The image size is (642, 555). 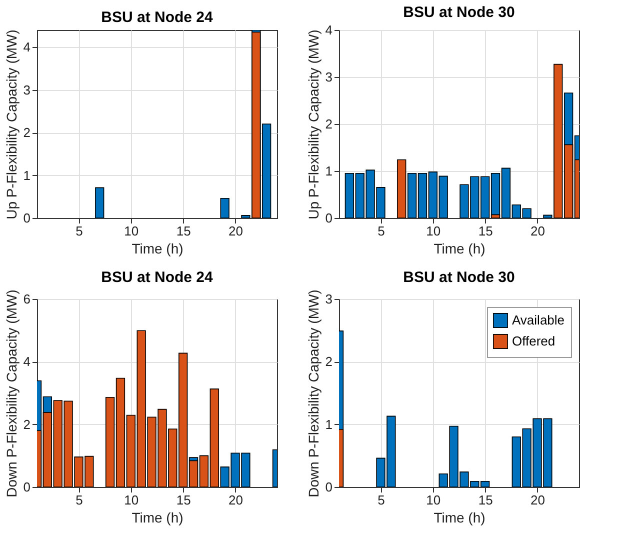 What do you see at coordinates (26, 299) in the screenshot?
I see `y-tick-label: 6` at bounding box center [26, 299].